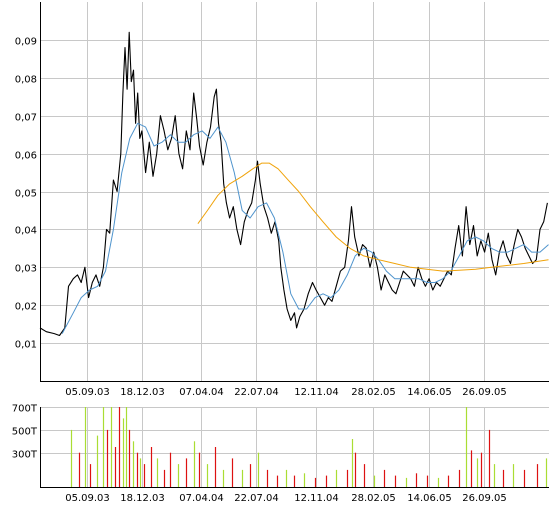  Describe the element at coordinates (26, 345) in the screenshot. I see `price-y-tick-label: 0,01` at that location.